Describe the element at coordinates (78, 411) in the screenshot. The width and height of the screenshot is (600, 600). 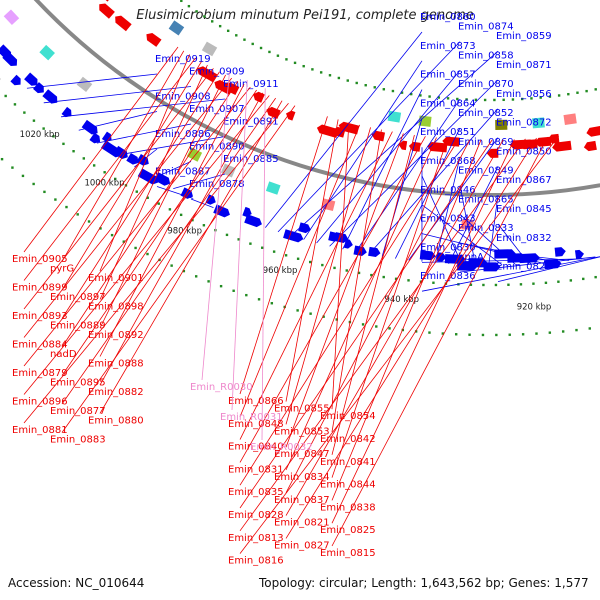
I see `gene-label: Emin_0877` at that location.